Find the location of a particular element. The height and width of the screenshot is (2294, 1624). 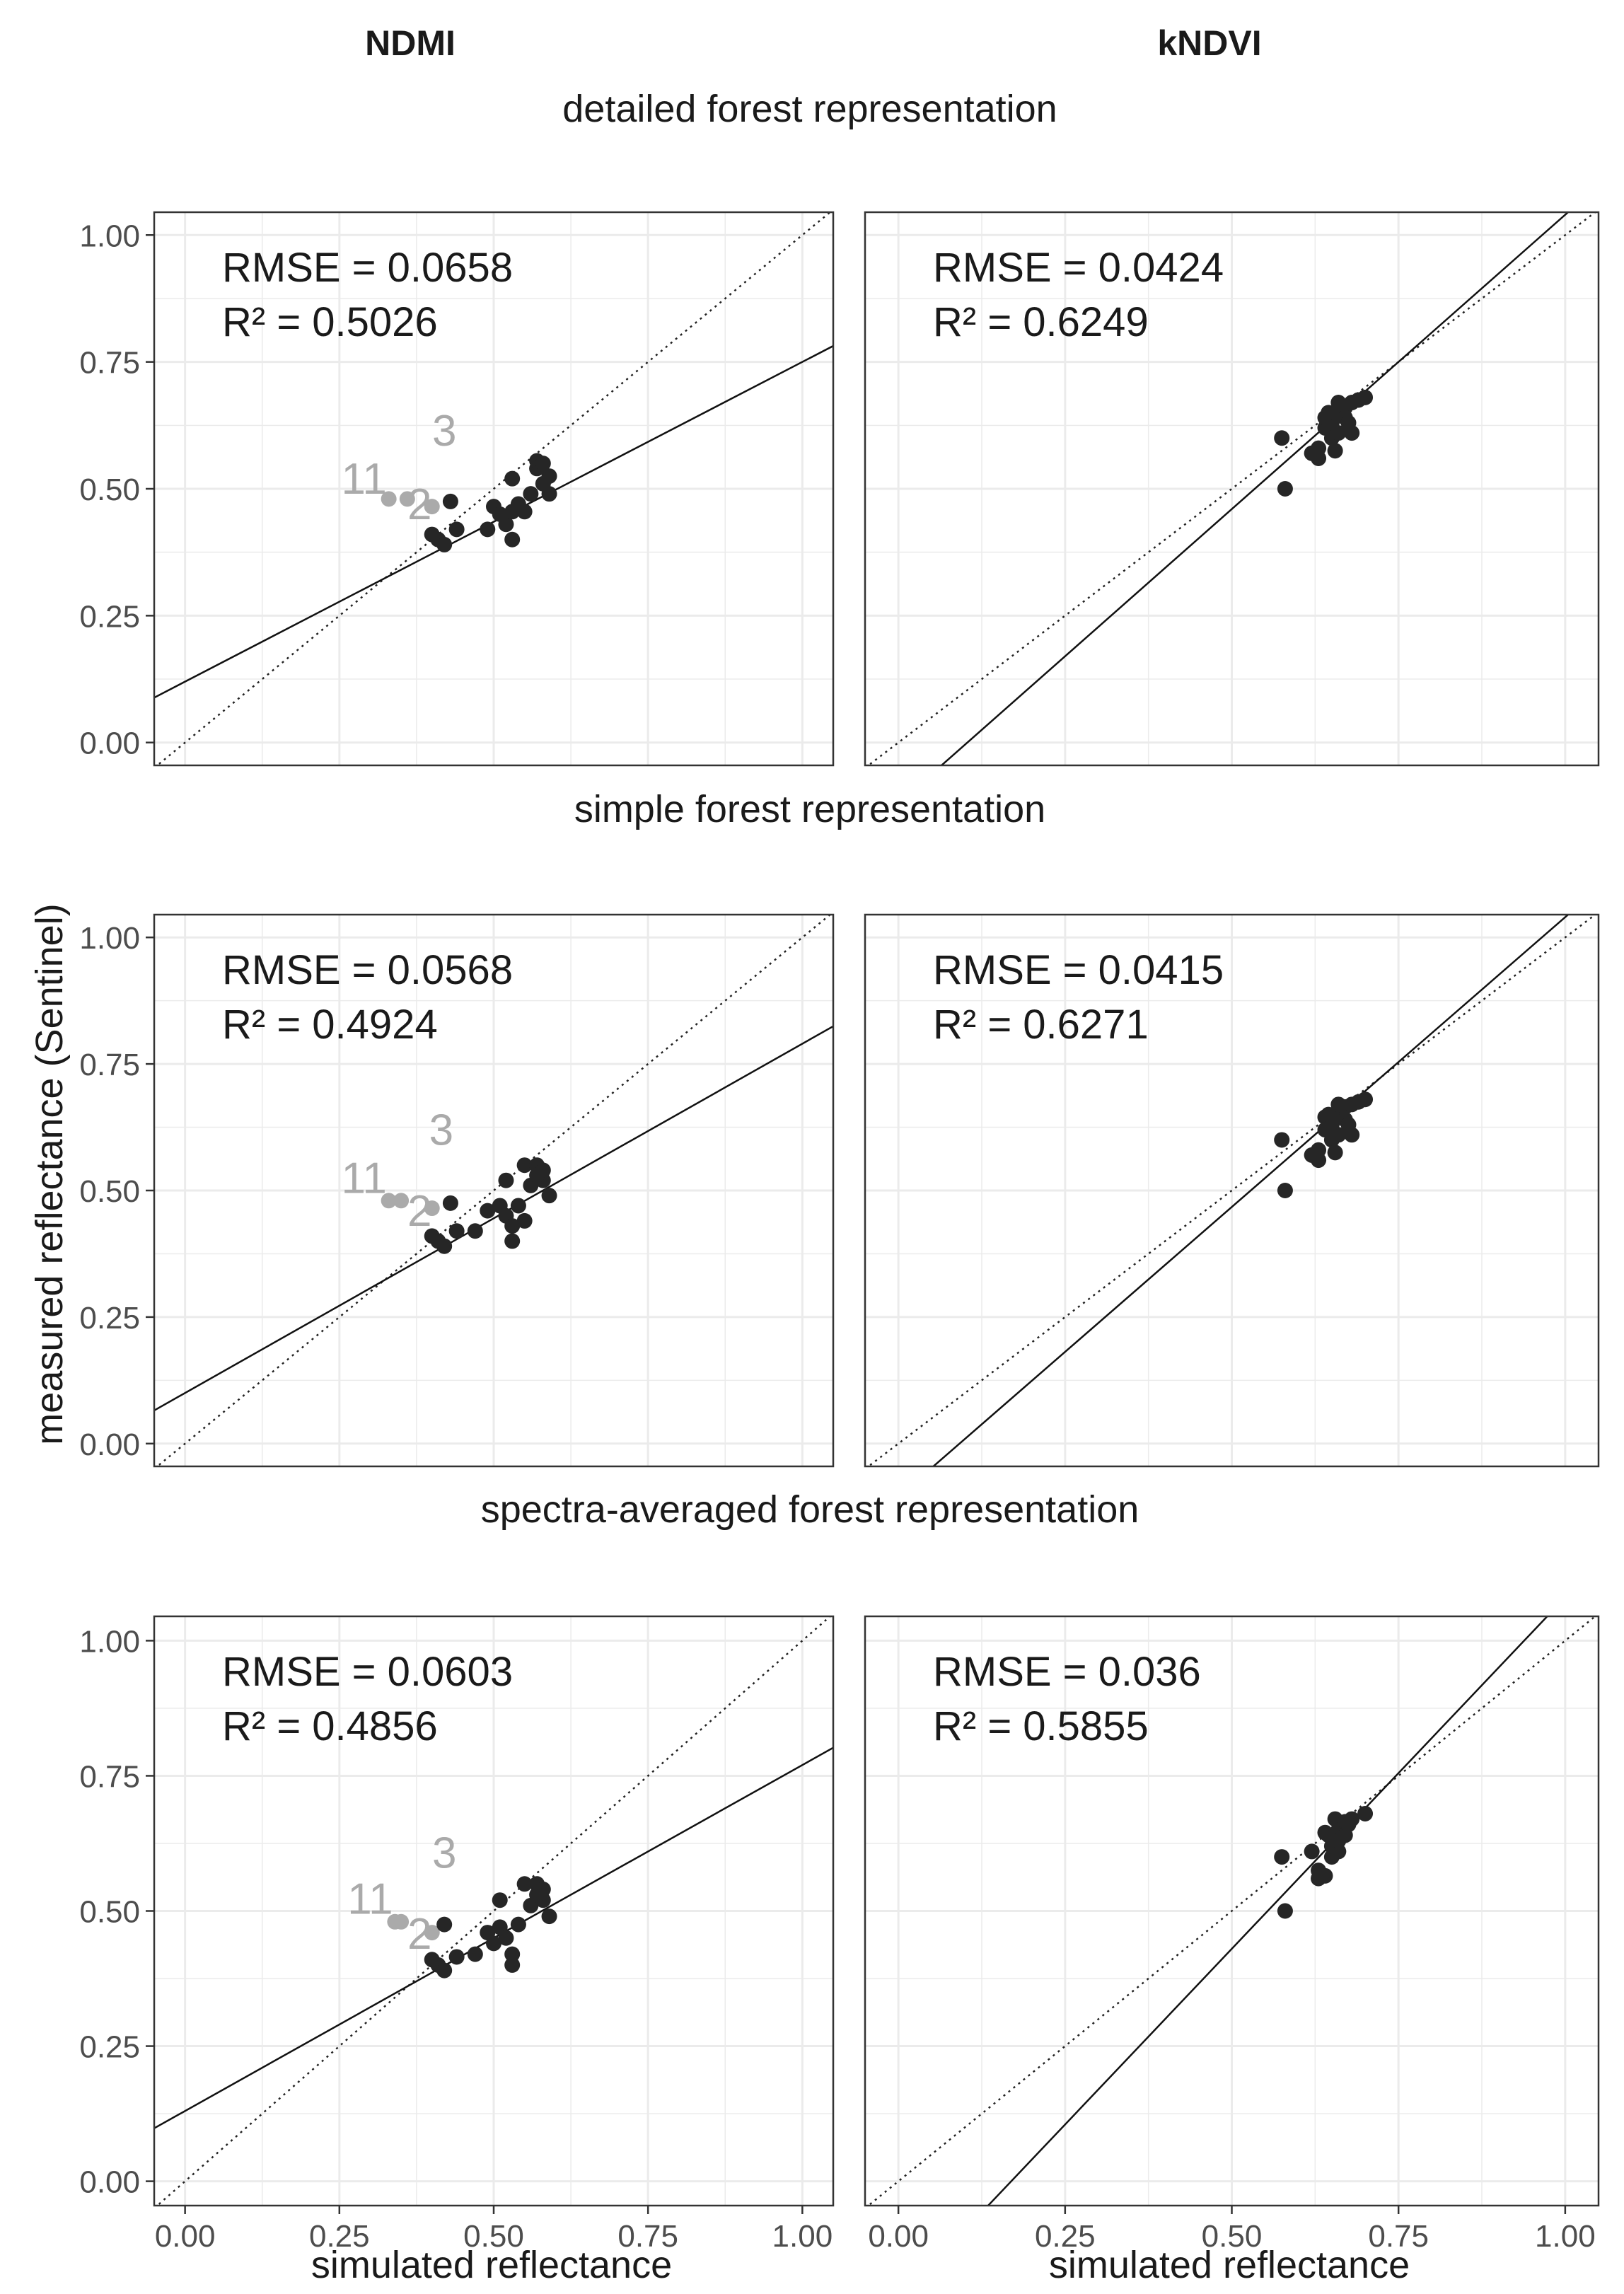

x-tick-label: 0.75 is located at coordinates (647, 2236).